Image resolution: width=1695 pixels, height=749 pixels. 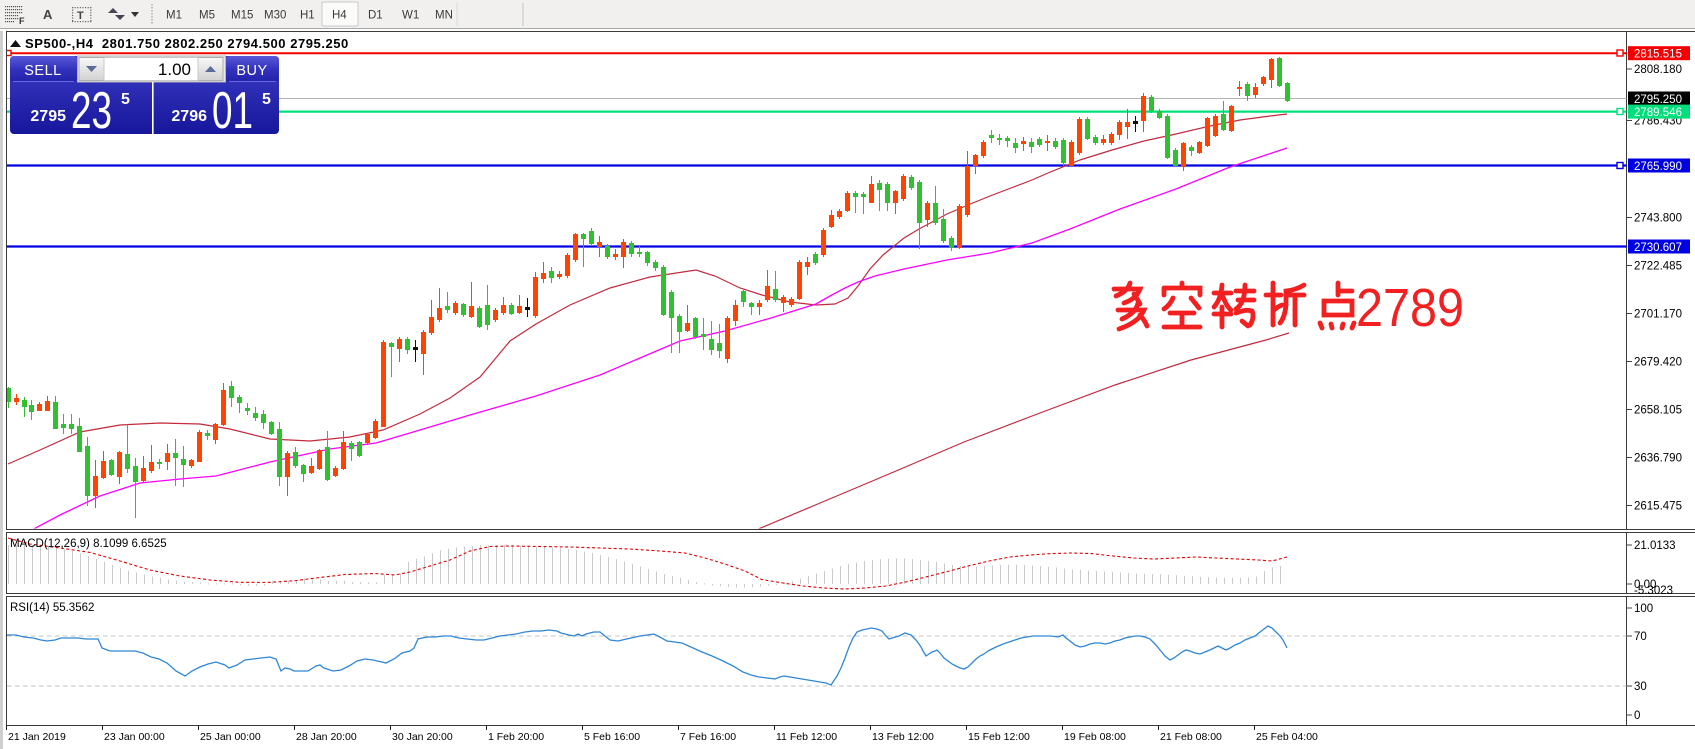 What do you see at coordinates (22, 21) in the screenshot?
I see `svg-text: F` at bounding box center [22, 21].